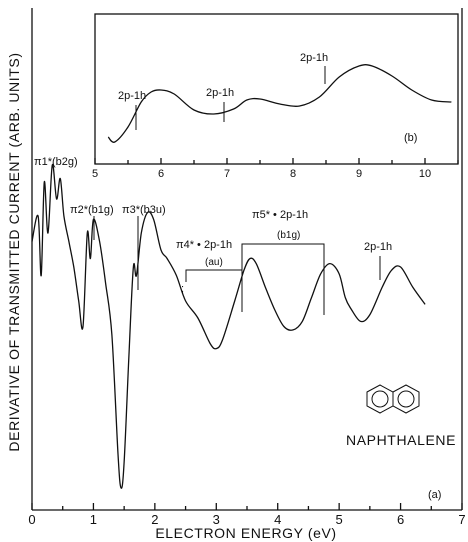  I want to click on inset-x-tick-label: 7, so click(227, 174).